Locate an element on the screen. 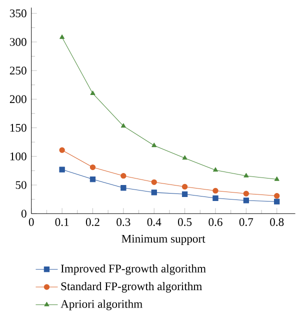 Image resolution: width=301 pixels, height=320 pixels. x-tick-label: 0 is located at coordinates (31, 222).